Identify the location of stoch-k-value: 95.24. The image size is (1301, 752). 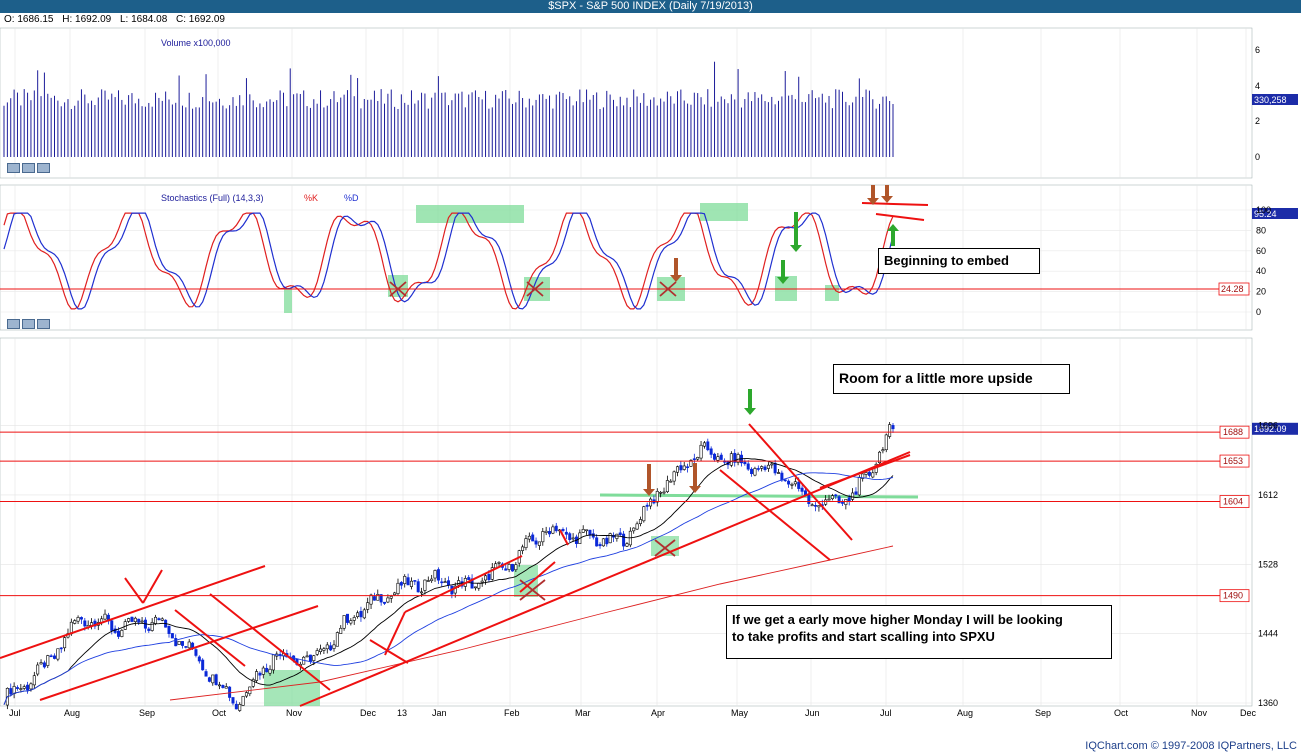
(1265, 214).